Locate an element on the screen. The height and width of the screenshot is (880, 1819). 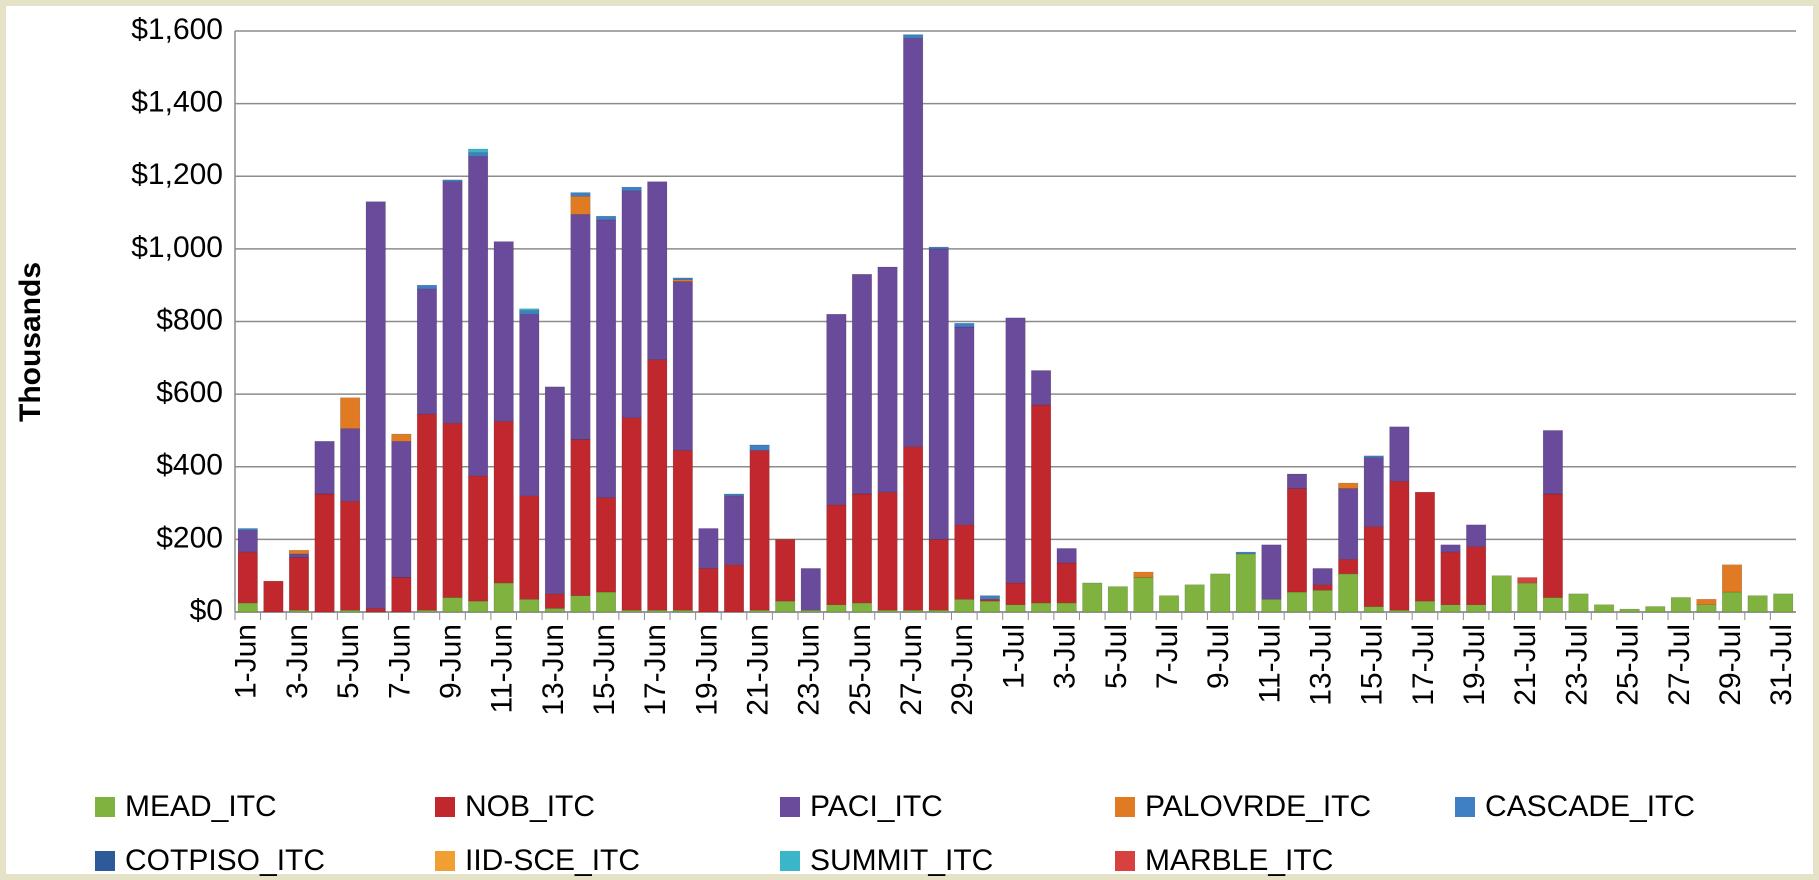
legend-label: MEAD_ITC is located at coordinates (201, 806).